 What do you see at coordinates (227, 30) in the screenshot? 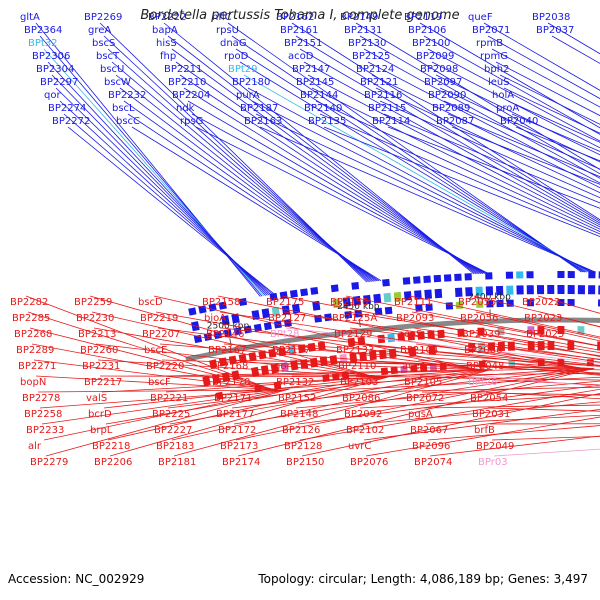
I see `forward-gene-label: rpsU` at bounding box center [227, 30].